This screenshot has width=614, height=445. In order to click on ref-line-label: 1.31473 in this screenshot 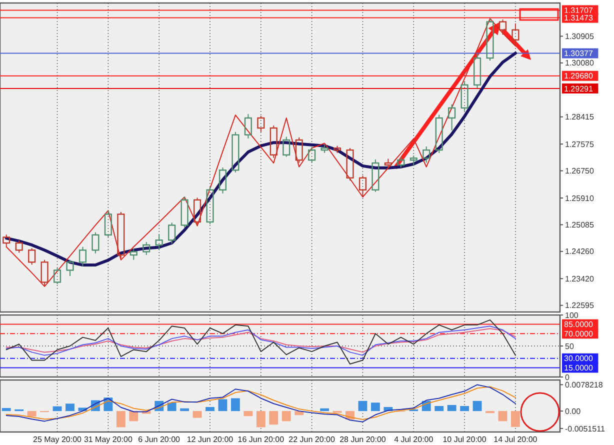, I will do `click(579, 18)`.